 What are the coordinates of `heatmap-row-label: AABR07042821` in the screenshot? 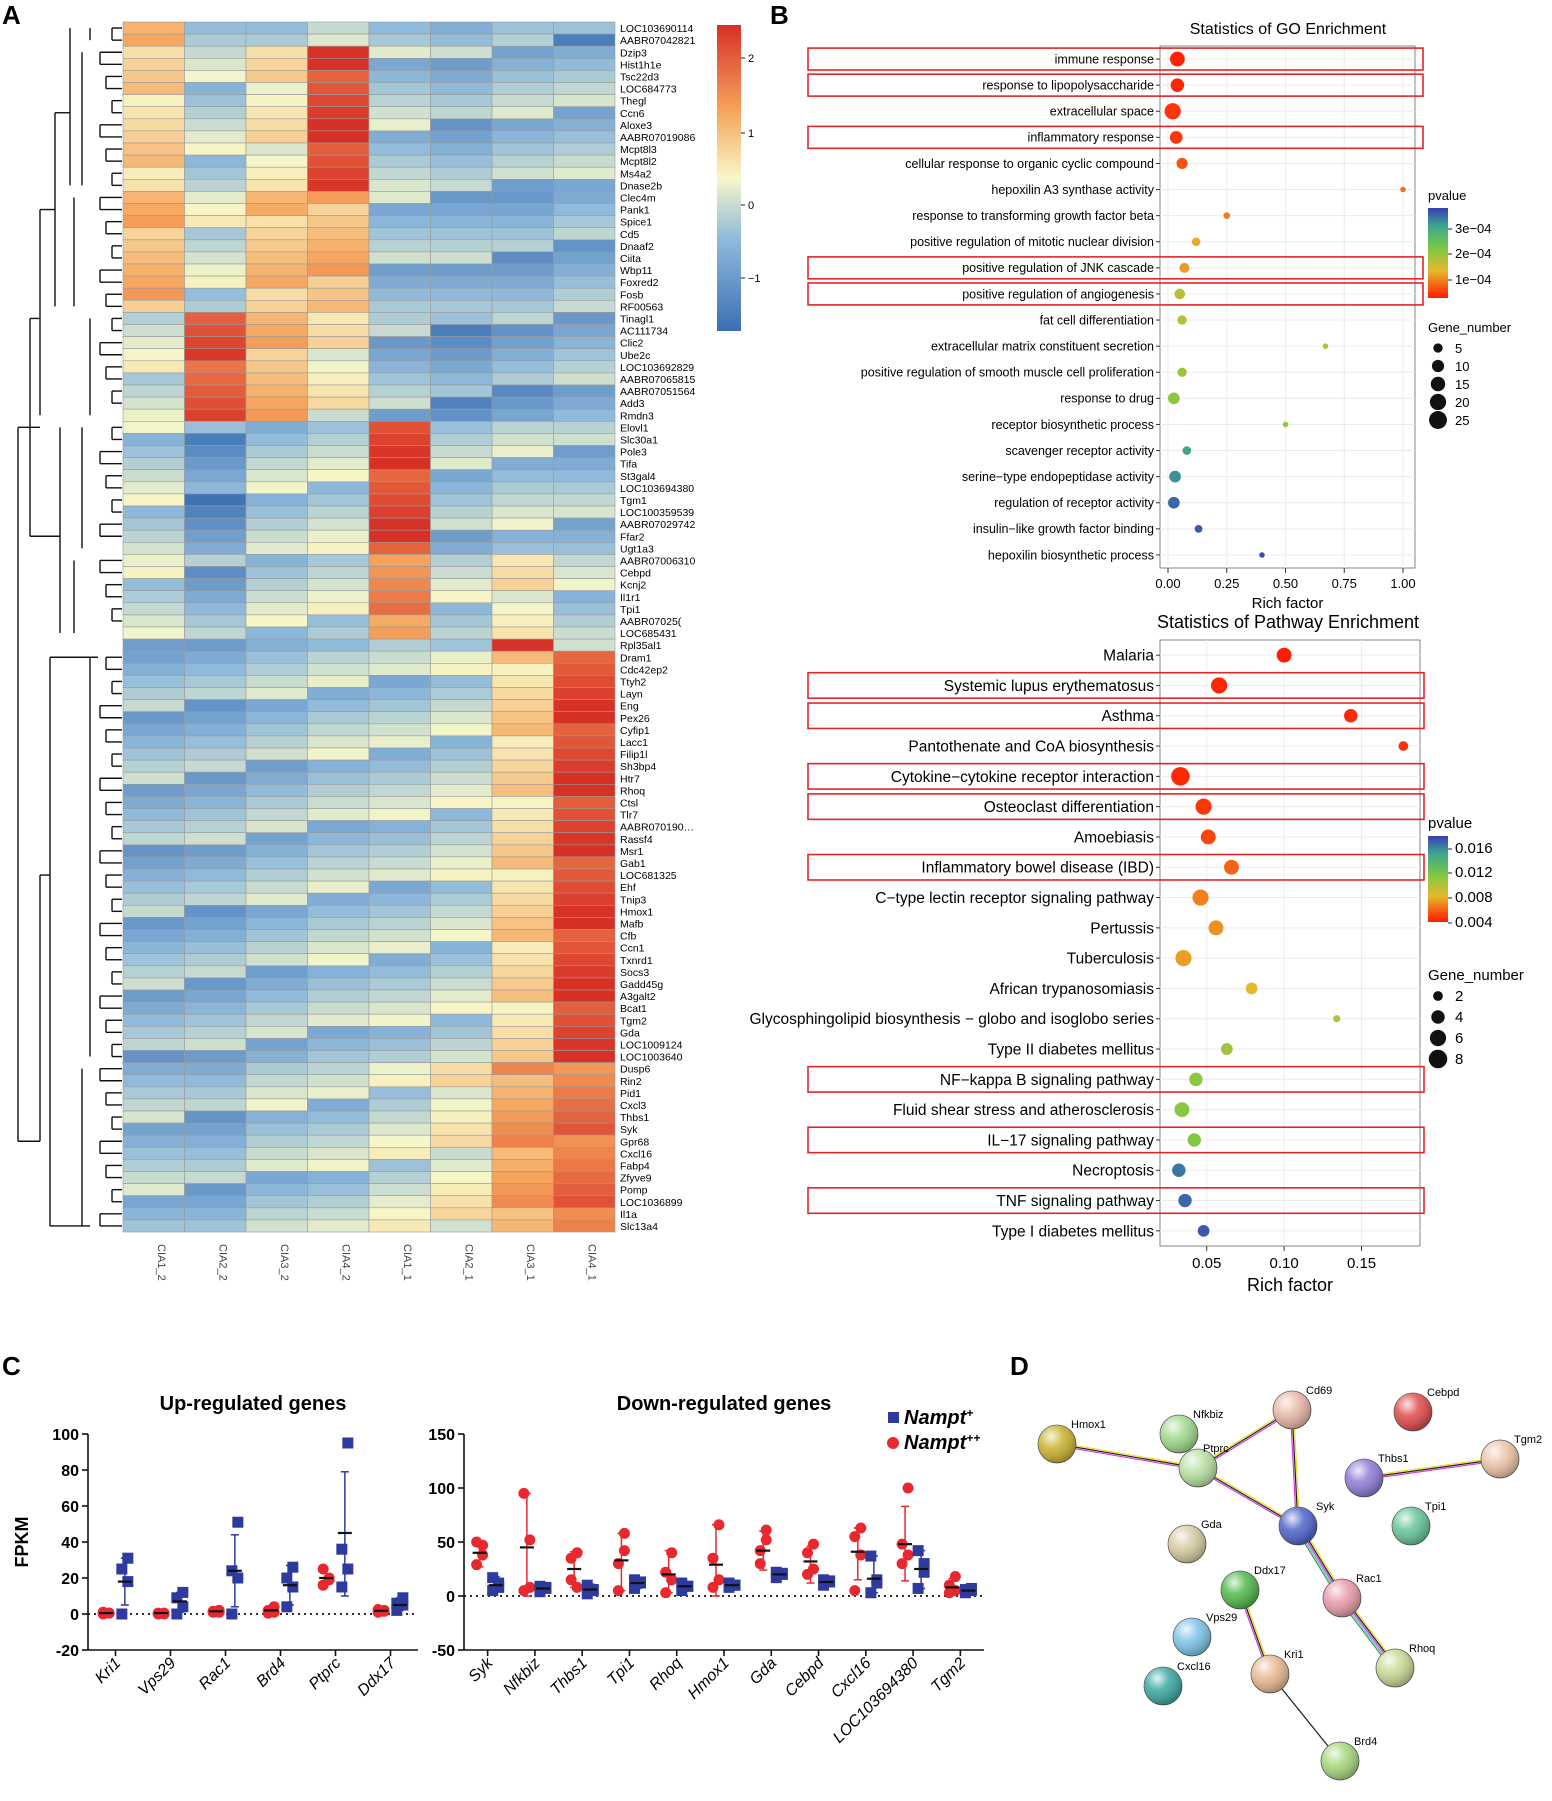 It's located at (657, 41).